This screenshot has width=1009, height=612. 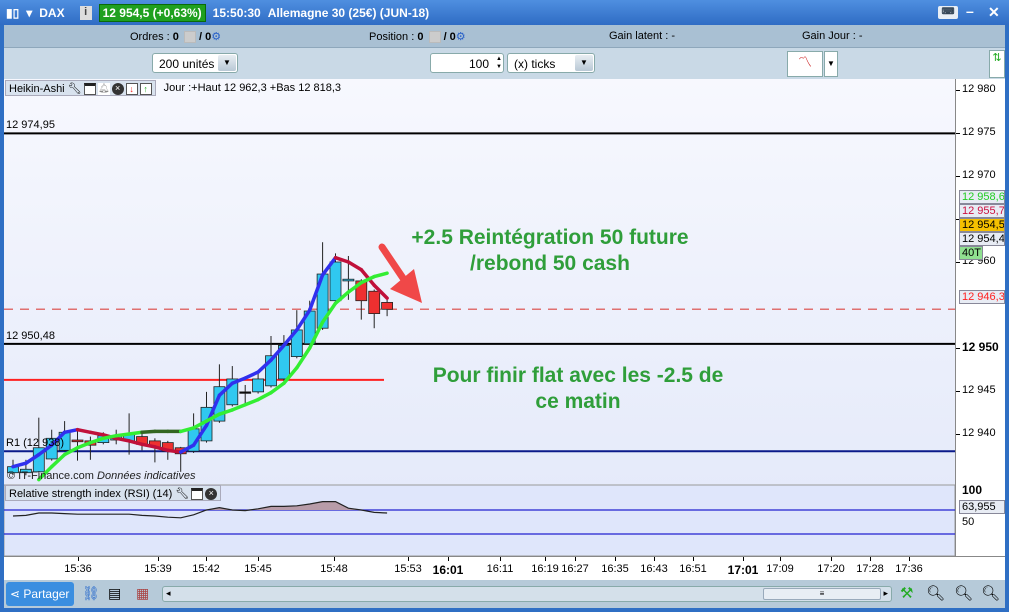 What do you see at coordinates (50, 476) in the screenshot?
I see `copyright: © IT-Finance.com` at bounding box center [50, 476].